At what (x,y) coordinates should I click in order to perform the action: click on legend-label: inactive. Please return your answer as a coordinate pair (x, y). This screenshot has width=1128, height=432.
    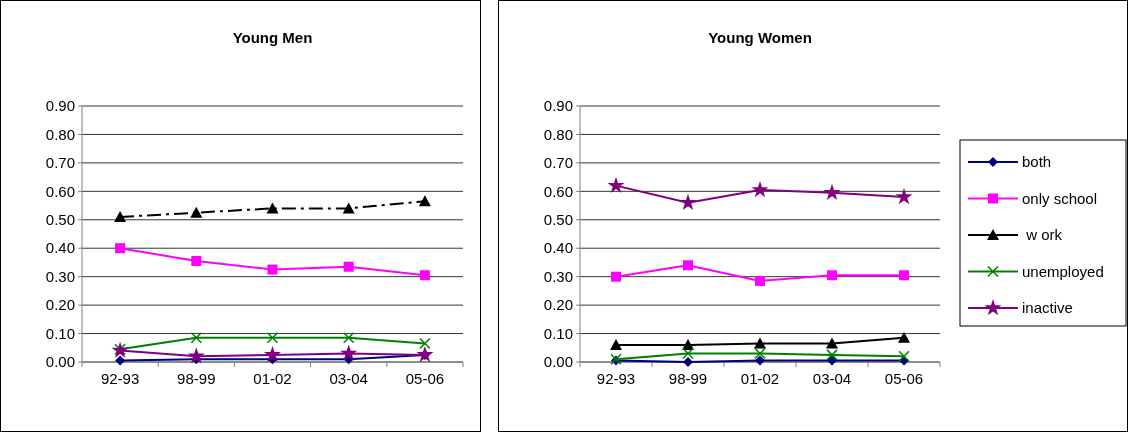
    Looking at the image, I should click on (1047, 308).